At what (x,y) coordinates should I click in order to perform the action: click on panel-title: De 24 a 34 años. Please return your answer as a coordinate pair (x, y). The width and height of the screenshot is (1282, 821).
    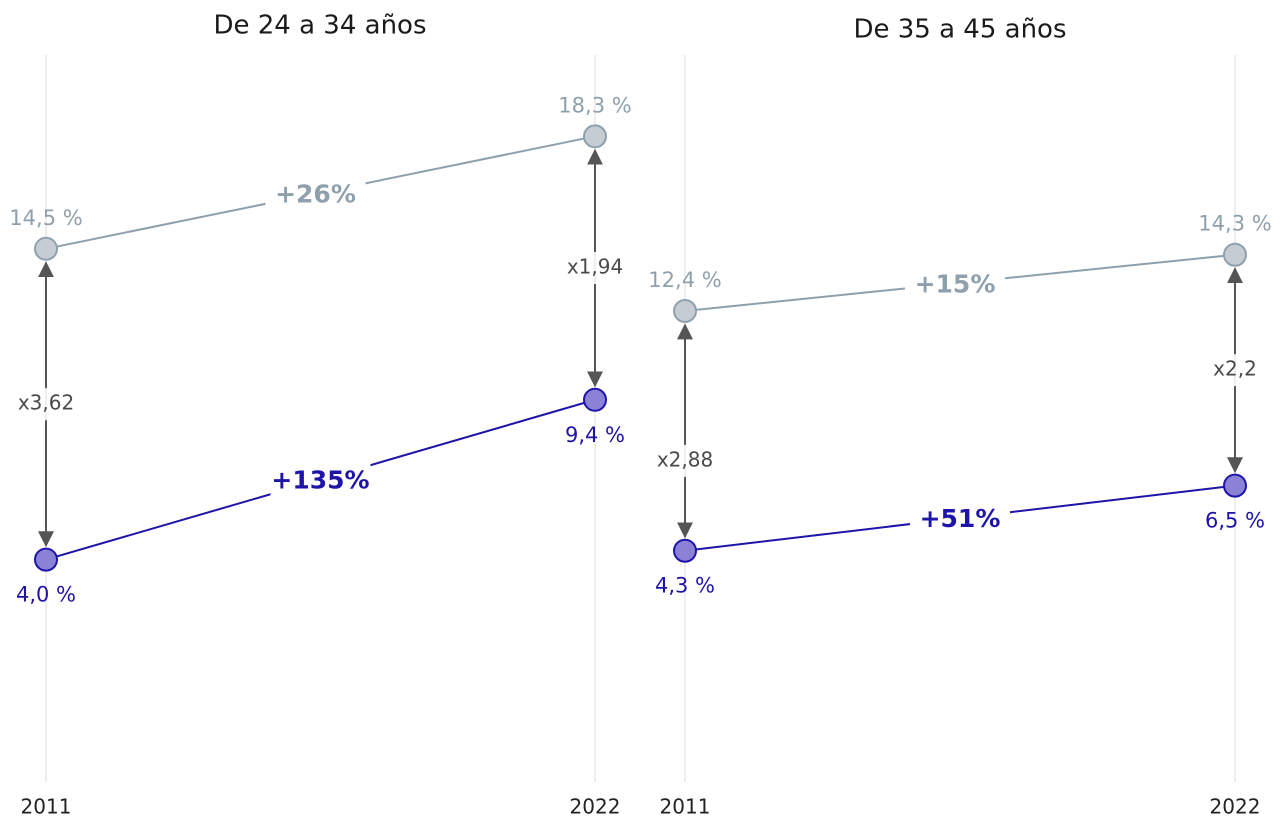
    Looking at the image, I should click on (319, 26).